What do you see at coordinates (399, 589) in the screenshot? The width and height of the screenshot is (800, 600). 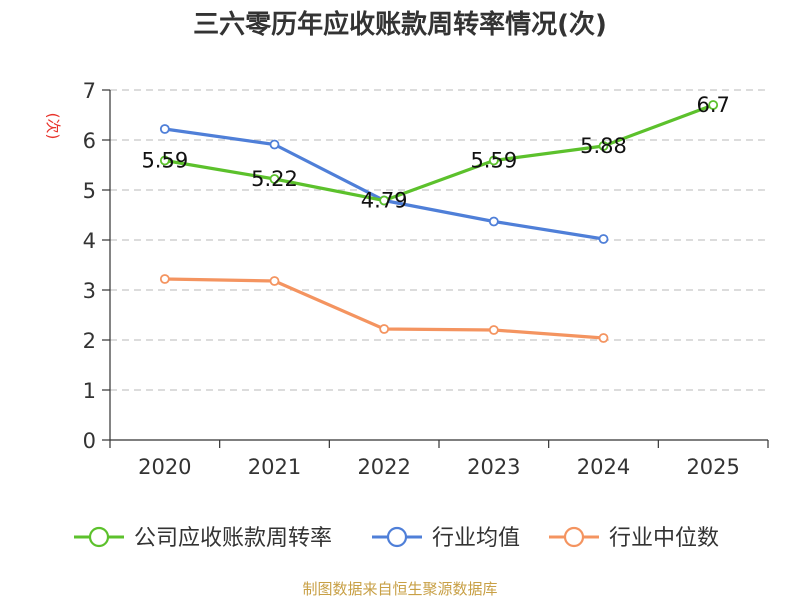 I see `source-note: 制图数据来自恒生聚源数据库` at bounding box center [399, 589].